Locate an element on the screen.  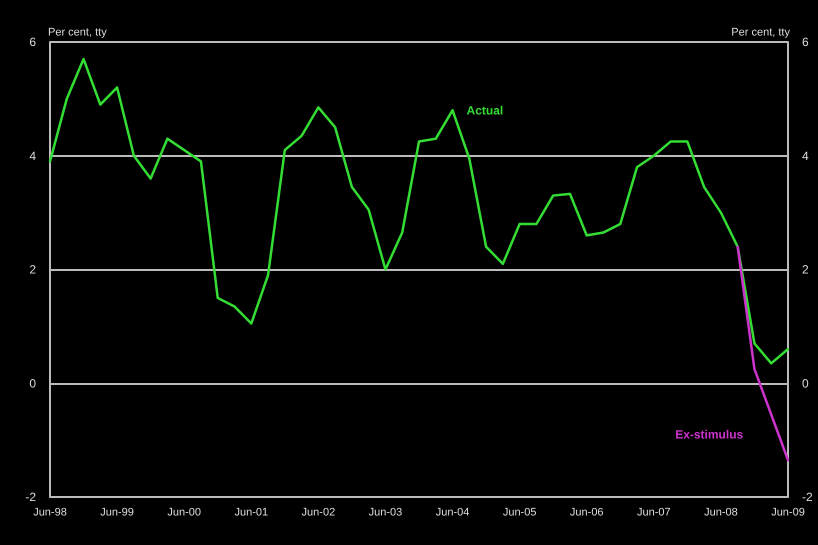
y2-tick-label: 4 is located at coordinates (805, 155).